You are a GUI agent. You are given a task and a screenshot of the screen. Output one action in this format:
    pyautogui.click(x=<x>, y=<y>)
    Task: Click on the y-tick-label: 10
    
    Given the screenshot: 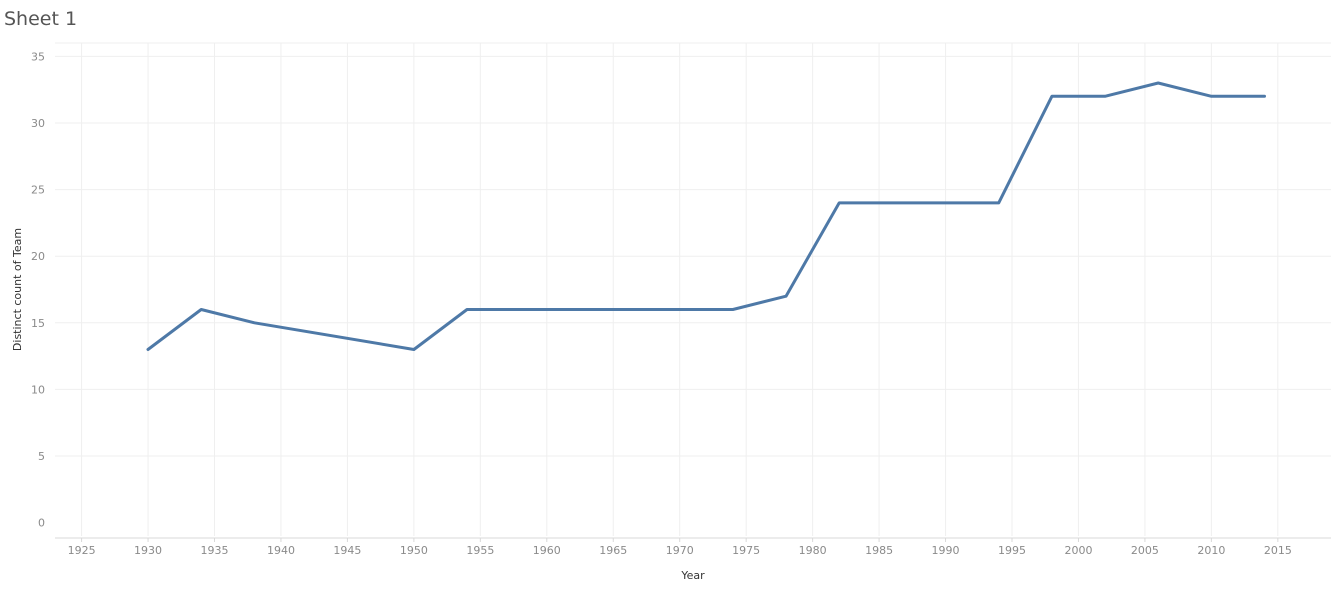 What is the action you would take?
    pyautogui.click(x=38, y=389)
    